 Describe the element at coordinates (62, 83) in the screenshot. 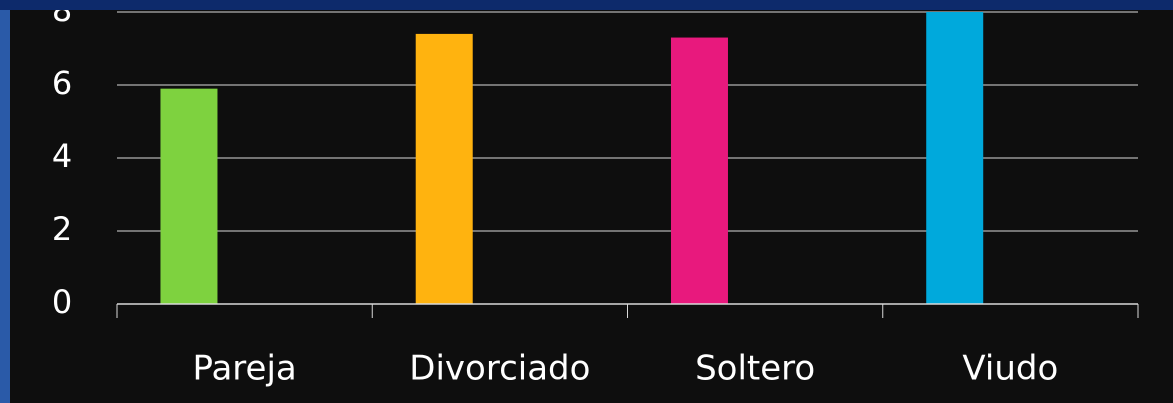

I see `y-tick-label: 6` at that location.